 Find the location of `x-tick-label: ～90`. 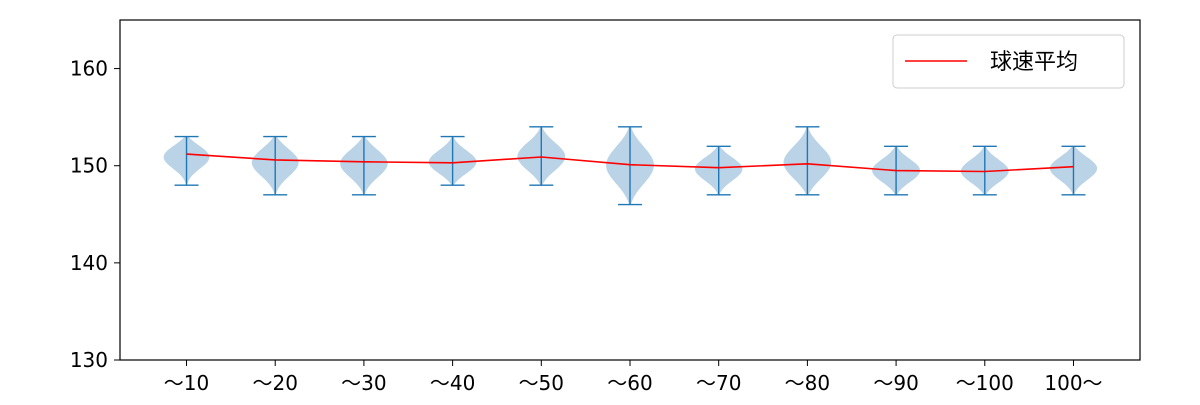

x-tick-label: ～90 is located at coordinates (895, 383).